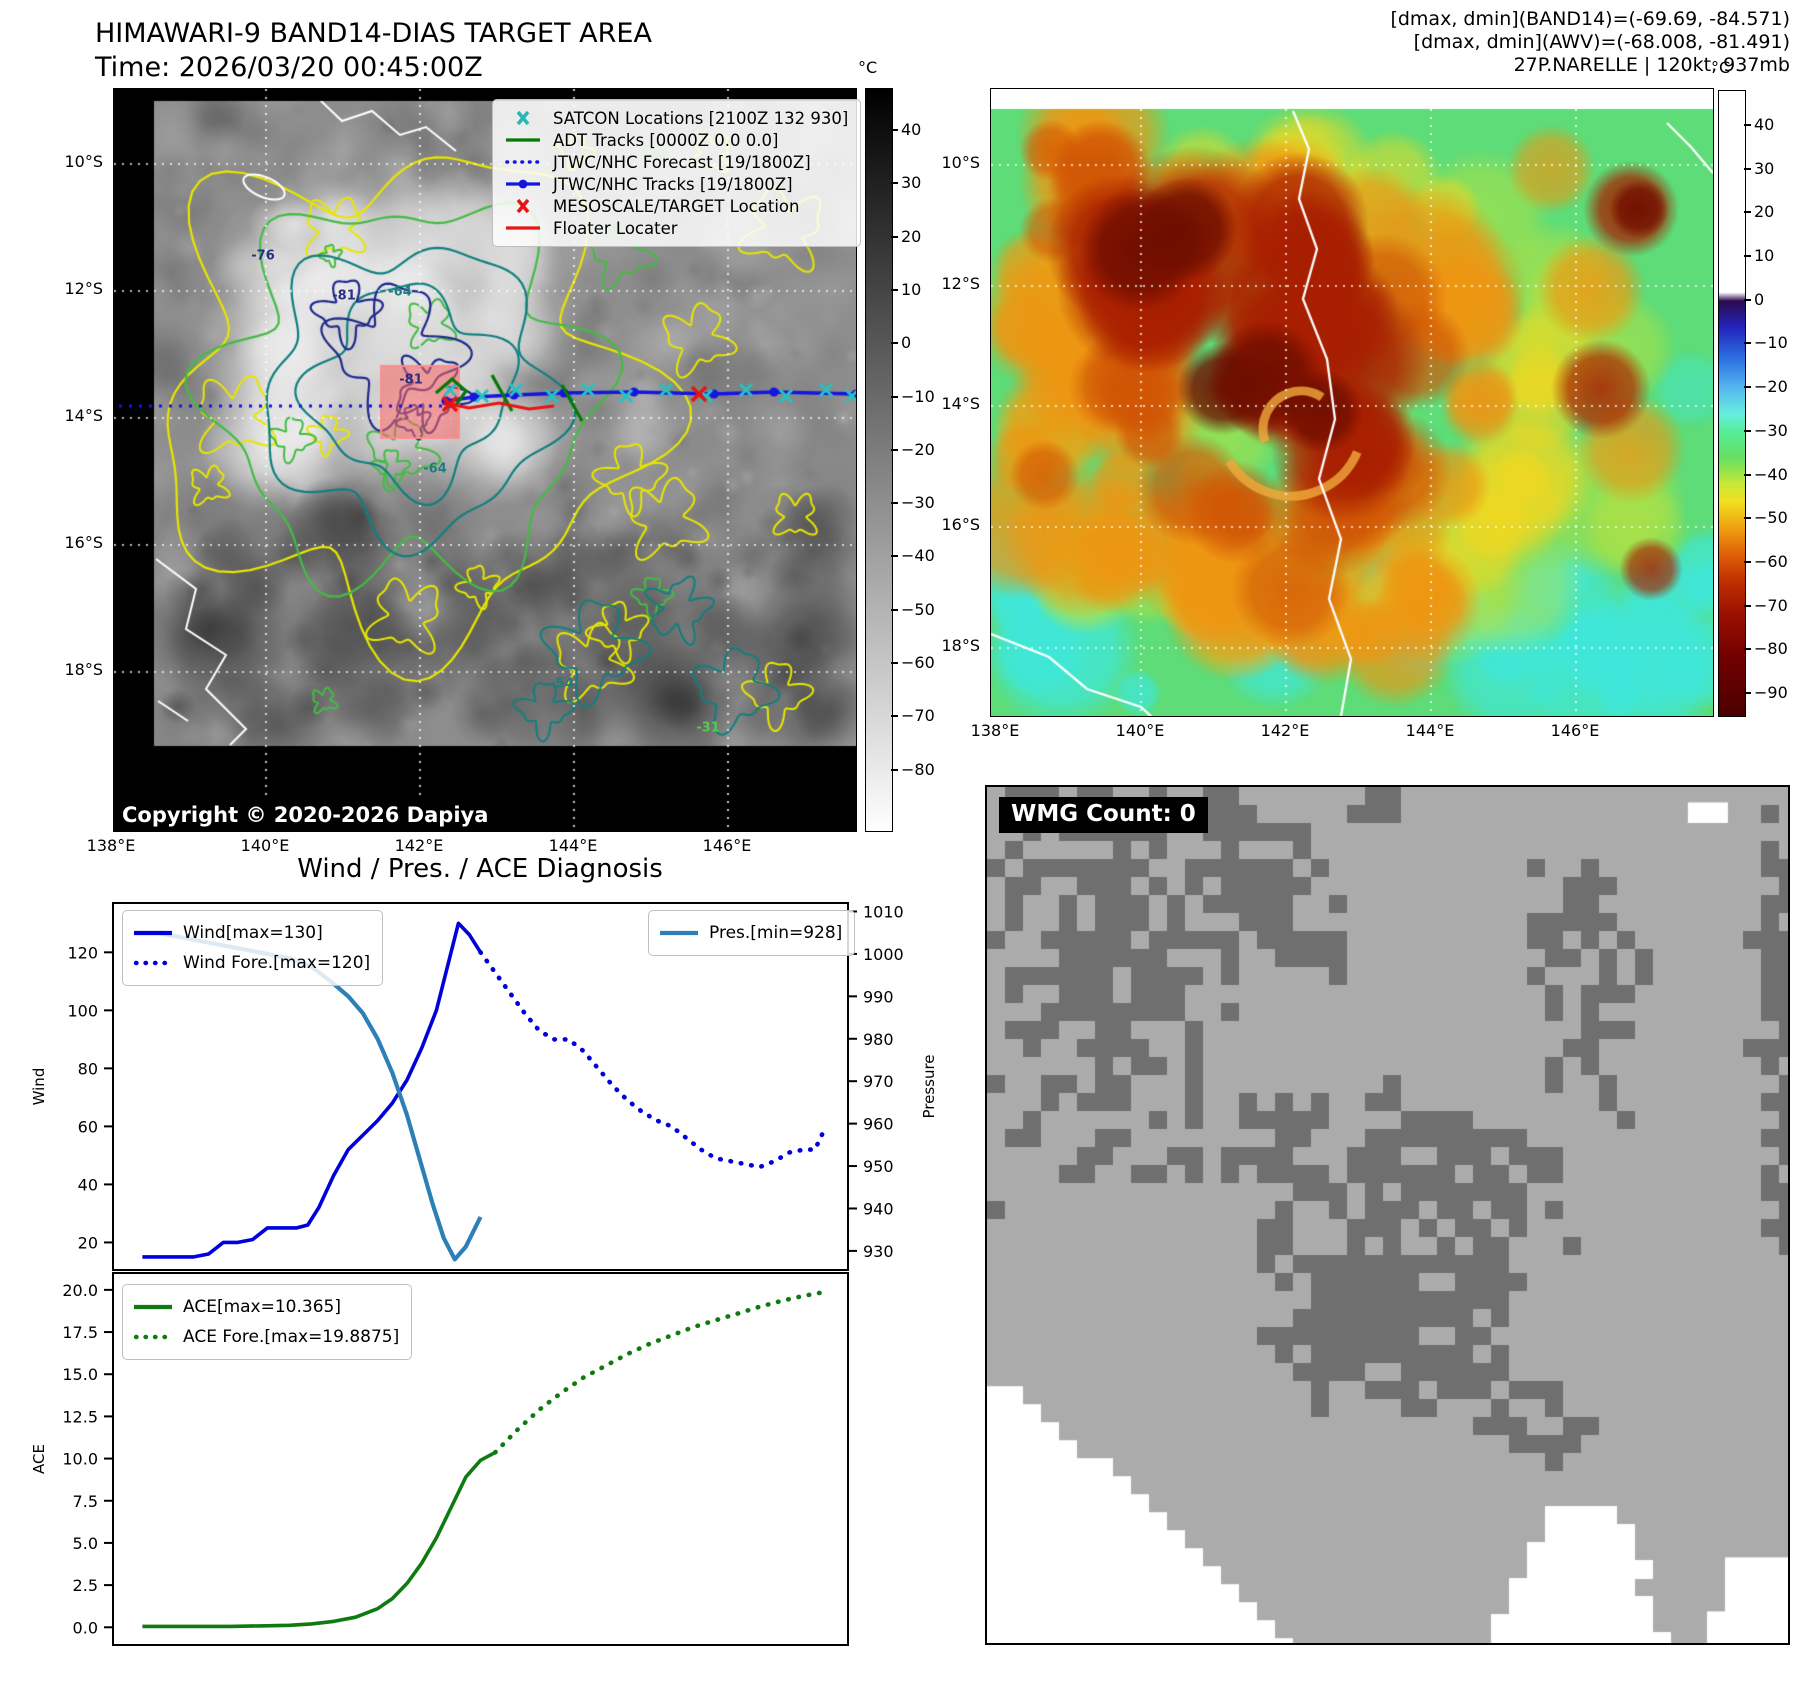 The height and width of the screenshot is (1690, 1801). Describe the element at coordinates (419, 845) in the screenshot. I see `band14-lon-tick-label: 142°E` at that location.